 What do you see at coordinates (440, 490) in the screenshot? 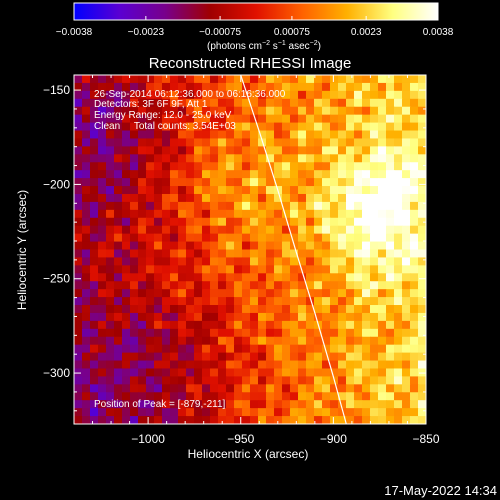
I see `timestamp: 17-May-2022 14:34` at bounding box center [440, 490].